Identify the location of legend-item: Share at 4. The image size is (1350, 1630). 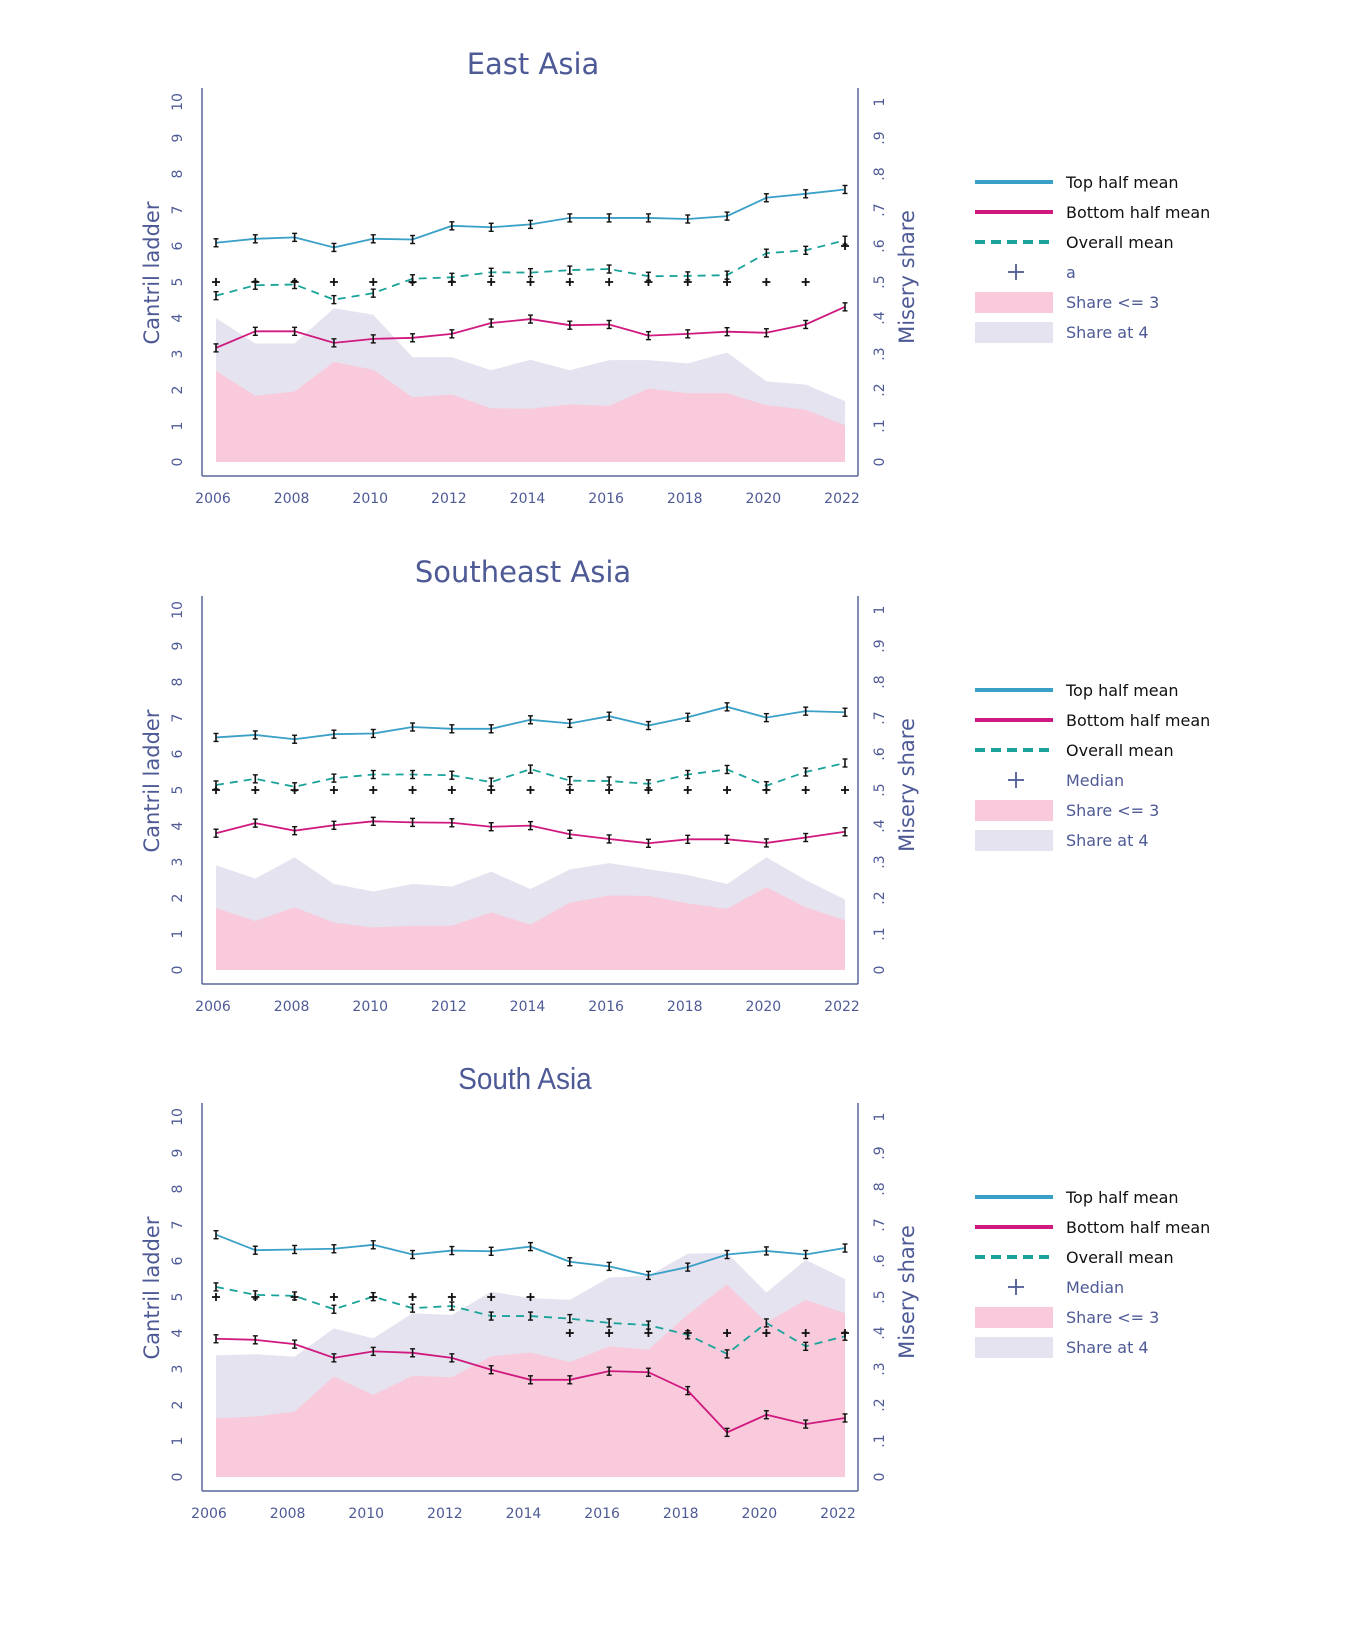
(1062, 332).